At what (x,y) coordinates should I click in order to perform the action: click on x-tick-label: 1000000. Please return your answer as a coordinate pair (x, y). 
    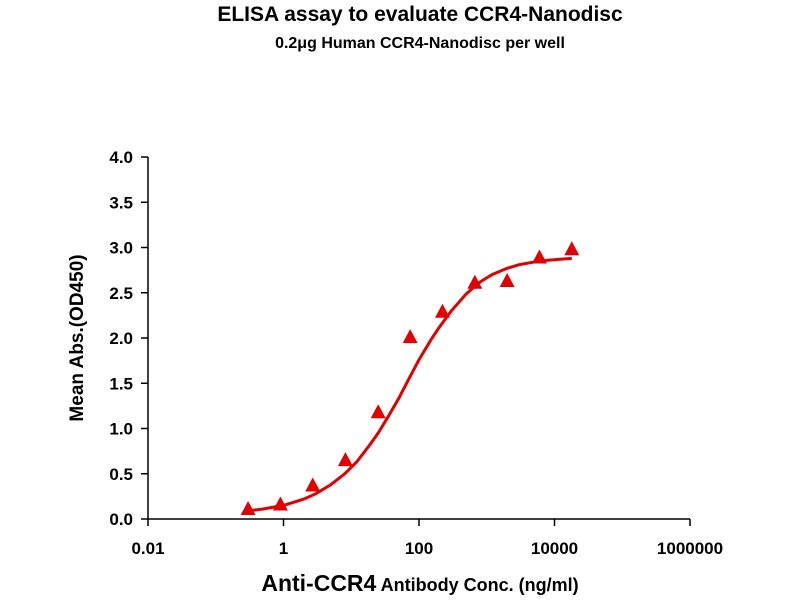
    Looking at the image, I should click on (690, 548).